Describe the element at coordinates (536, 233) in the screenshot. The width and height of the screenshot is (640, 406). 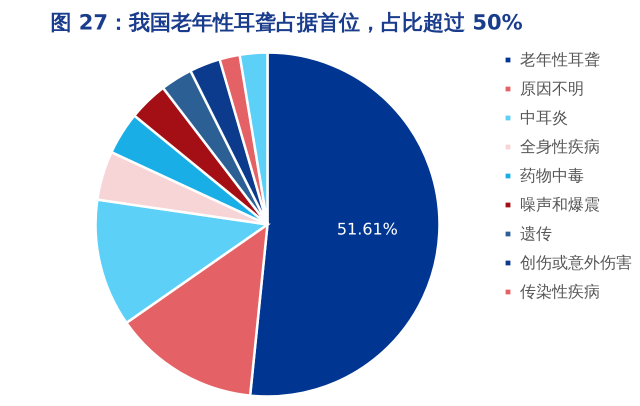
I see `legend-label: 遗传` at that location.